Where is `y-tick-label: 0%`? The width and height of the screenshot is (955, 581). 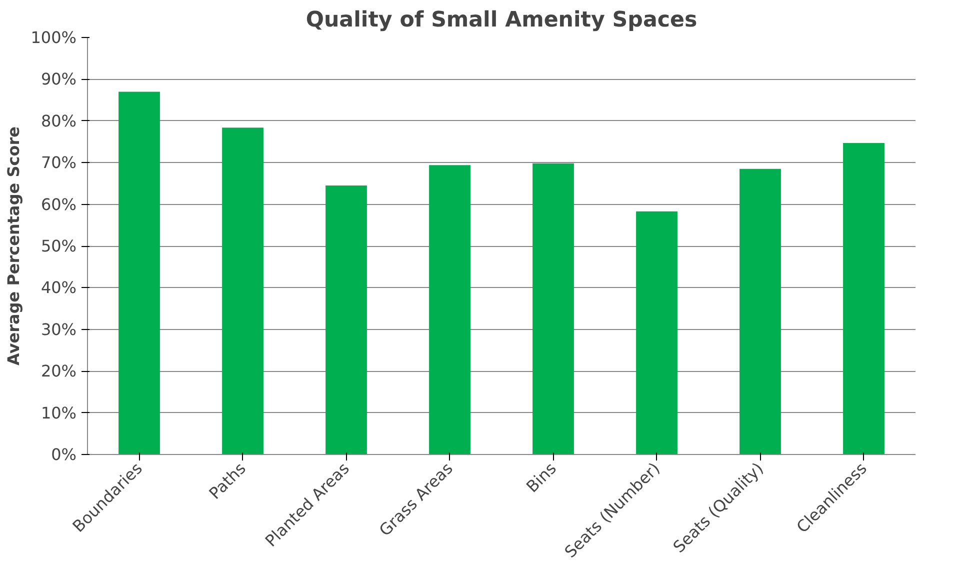
y-tick-label: 0% is located at coordinates (64, 454).